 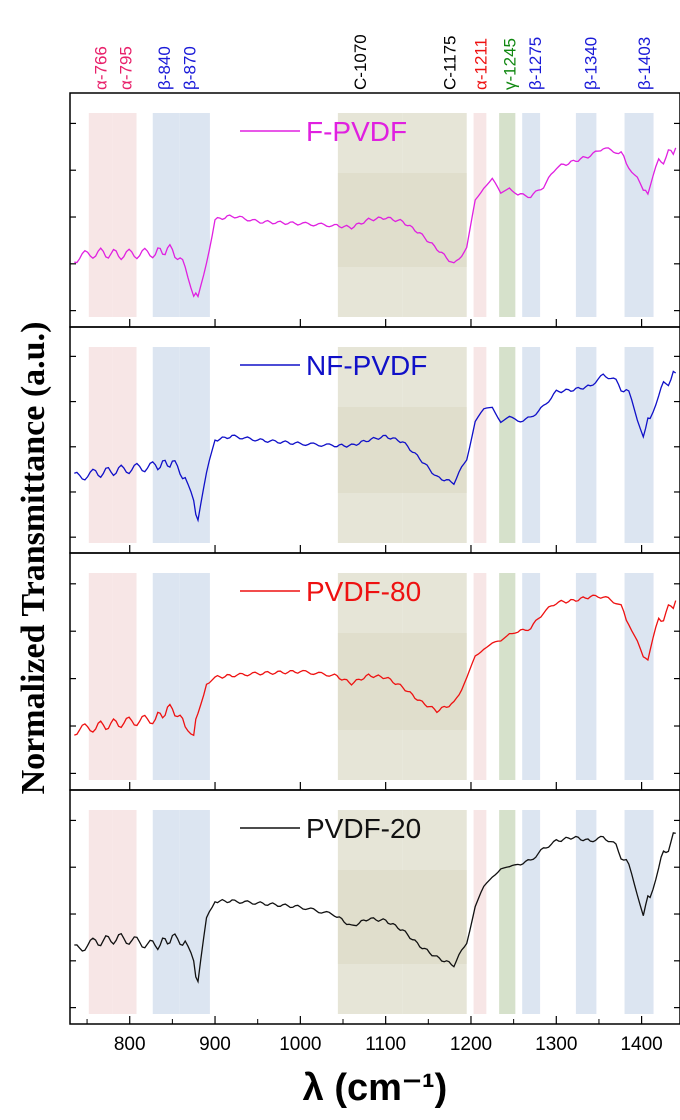 I want to click on x-tick-label: 900, so click(x=215, y=1044).